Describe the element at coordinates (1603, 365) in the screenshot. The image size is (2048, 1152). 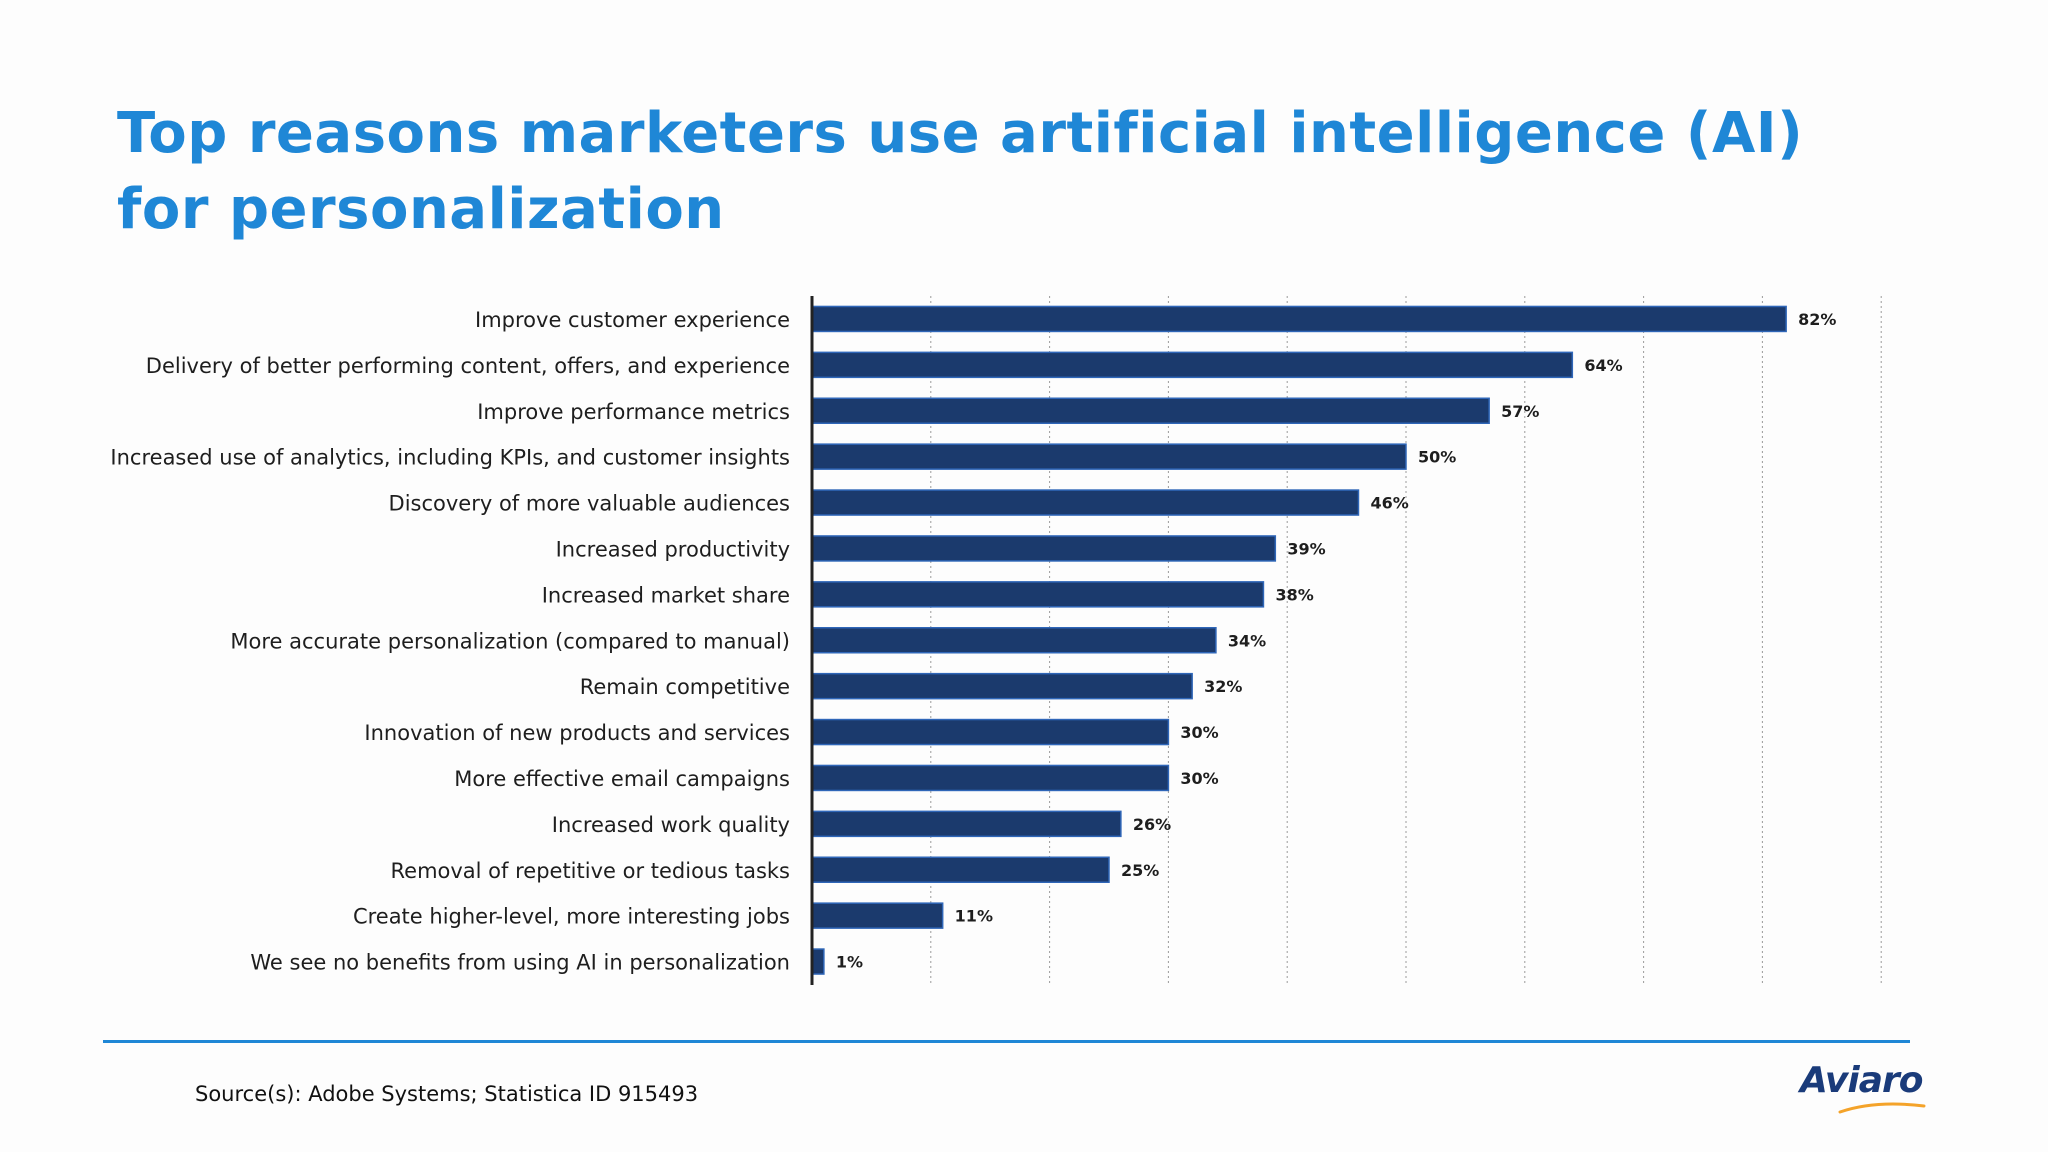
I see `data-label: 64%` at that location.